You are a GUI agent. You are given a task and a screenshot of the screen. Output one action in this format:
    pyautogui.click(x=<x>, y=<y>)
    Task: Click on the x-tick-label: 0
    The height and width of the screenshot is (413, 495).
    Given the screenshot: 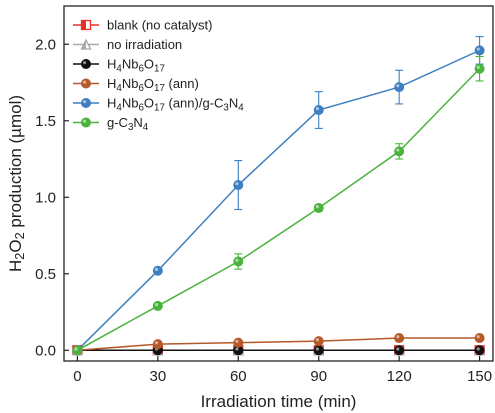 What is the action you would take?
    pyautogui.click(x=77, y=376)
    